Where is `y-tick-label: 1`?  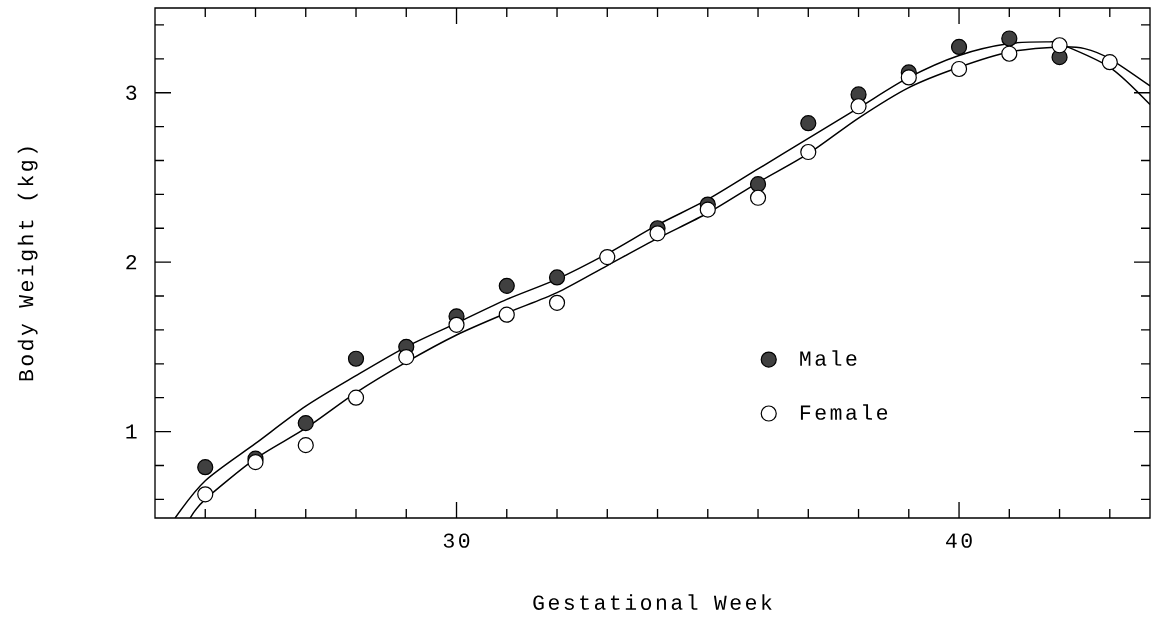 y-tick-label: 1 is located at coordinates (131, 431).